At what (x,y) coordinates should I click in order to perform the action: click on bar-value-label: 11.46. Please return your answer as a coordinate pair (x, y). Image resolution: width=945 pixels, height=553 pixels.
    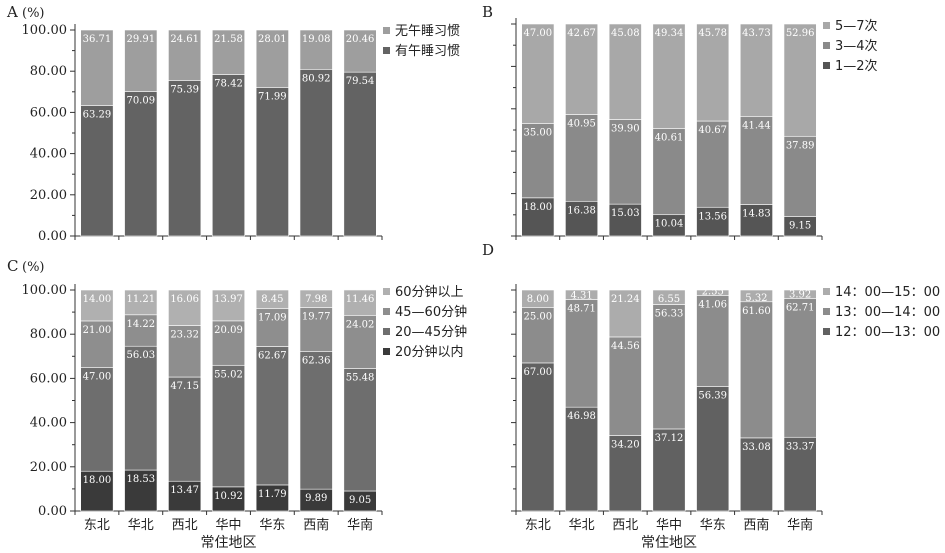
    Looking at the image, I should click on (360, 299).